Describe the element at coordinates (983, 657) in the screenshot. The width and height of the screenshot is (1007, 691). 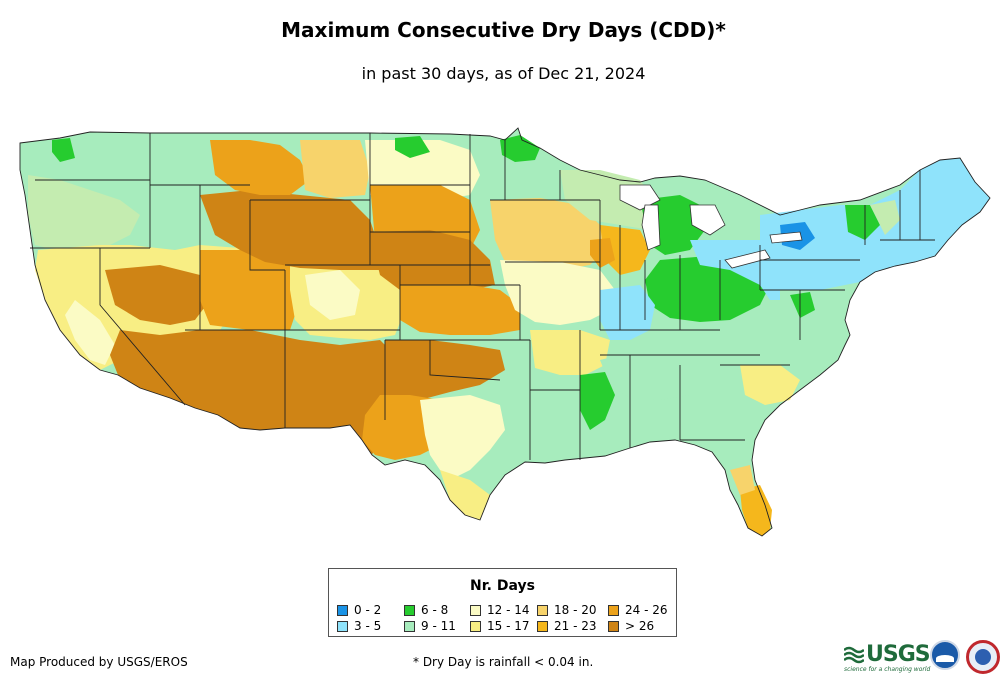
I see `nws-logo-icon` at that location.